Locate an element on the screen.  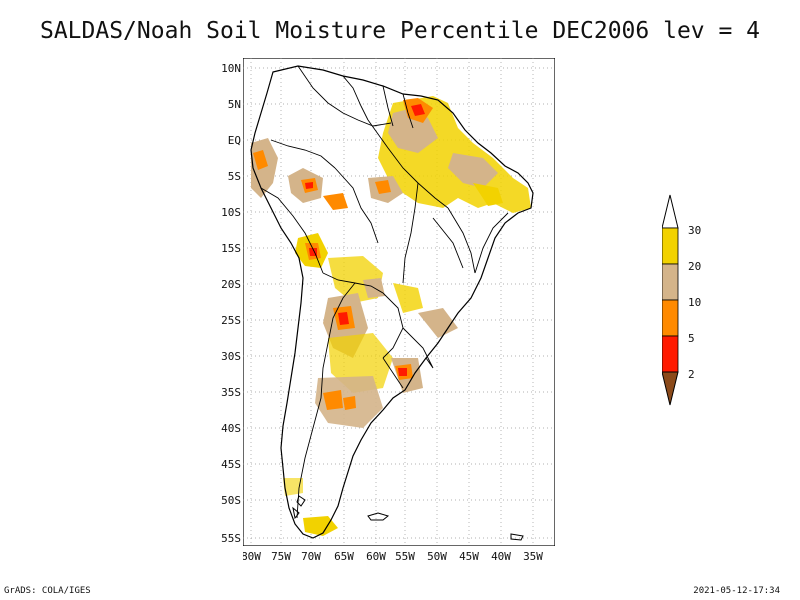
lon-label-65w: 65W is located at coordinates (344, 556).